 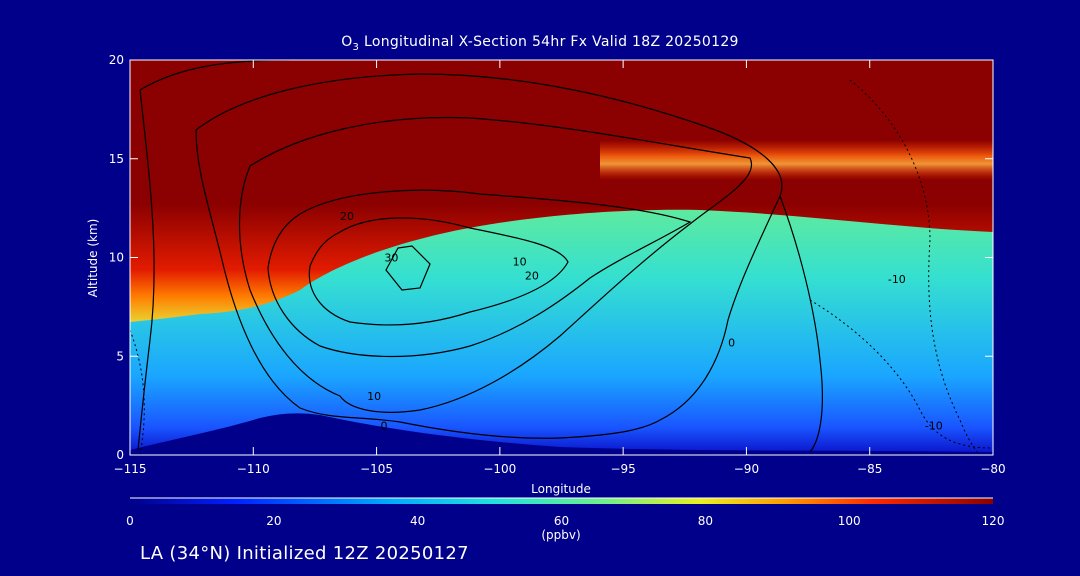 I want to click on y-tick-label: 10, so click(x=116, y=258).